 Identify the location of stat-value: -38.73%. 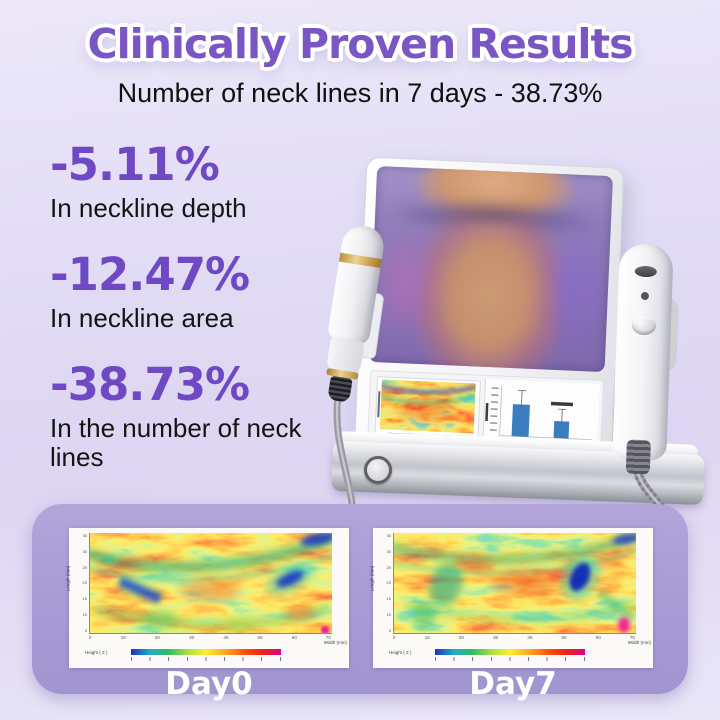
(150, 384).